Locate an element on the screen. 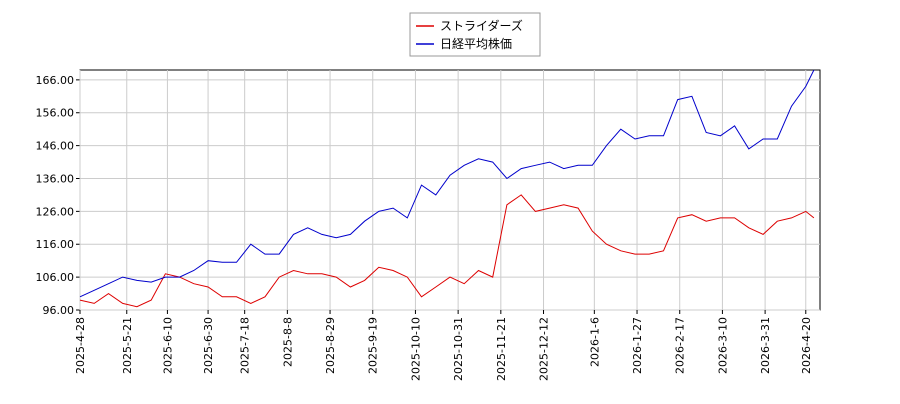 The image size is (900, 404). x-tick-label: 2025-6-30 is located at coordinates (208, 345).